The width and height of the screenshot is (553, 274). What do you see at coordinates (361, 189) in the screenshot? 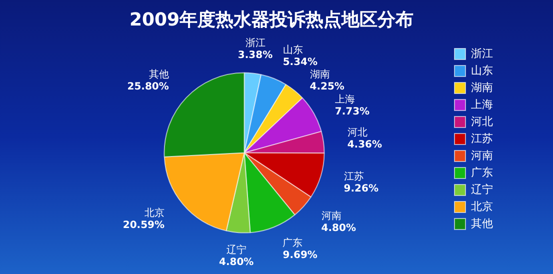
I see `data-label: 9.26%` at bounding box center [361, 189].